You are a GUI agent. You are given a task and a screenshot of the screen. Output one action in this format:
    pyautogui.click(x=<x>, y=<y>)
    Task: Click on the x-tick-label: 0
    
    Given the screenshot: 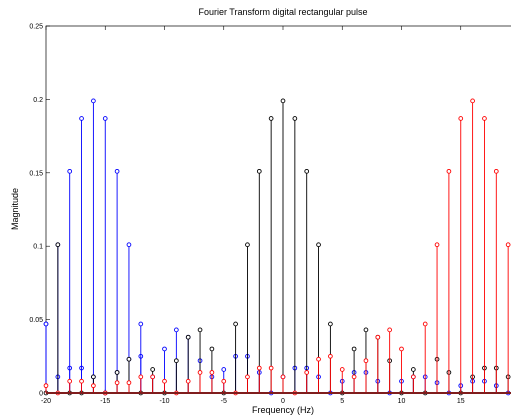 What is the action you would take?
    pyautogui.click(x=283, y=401)
    